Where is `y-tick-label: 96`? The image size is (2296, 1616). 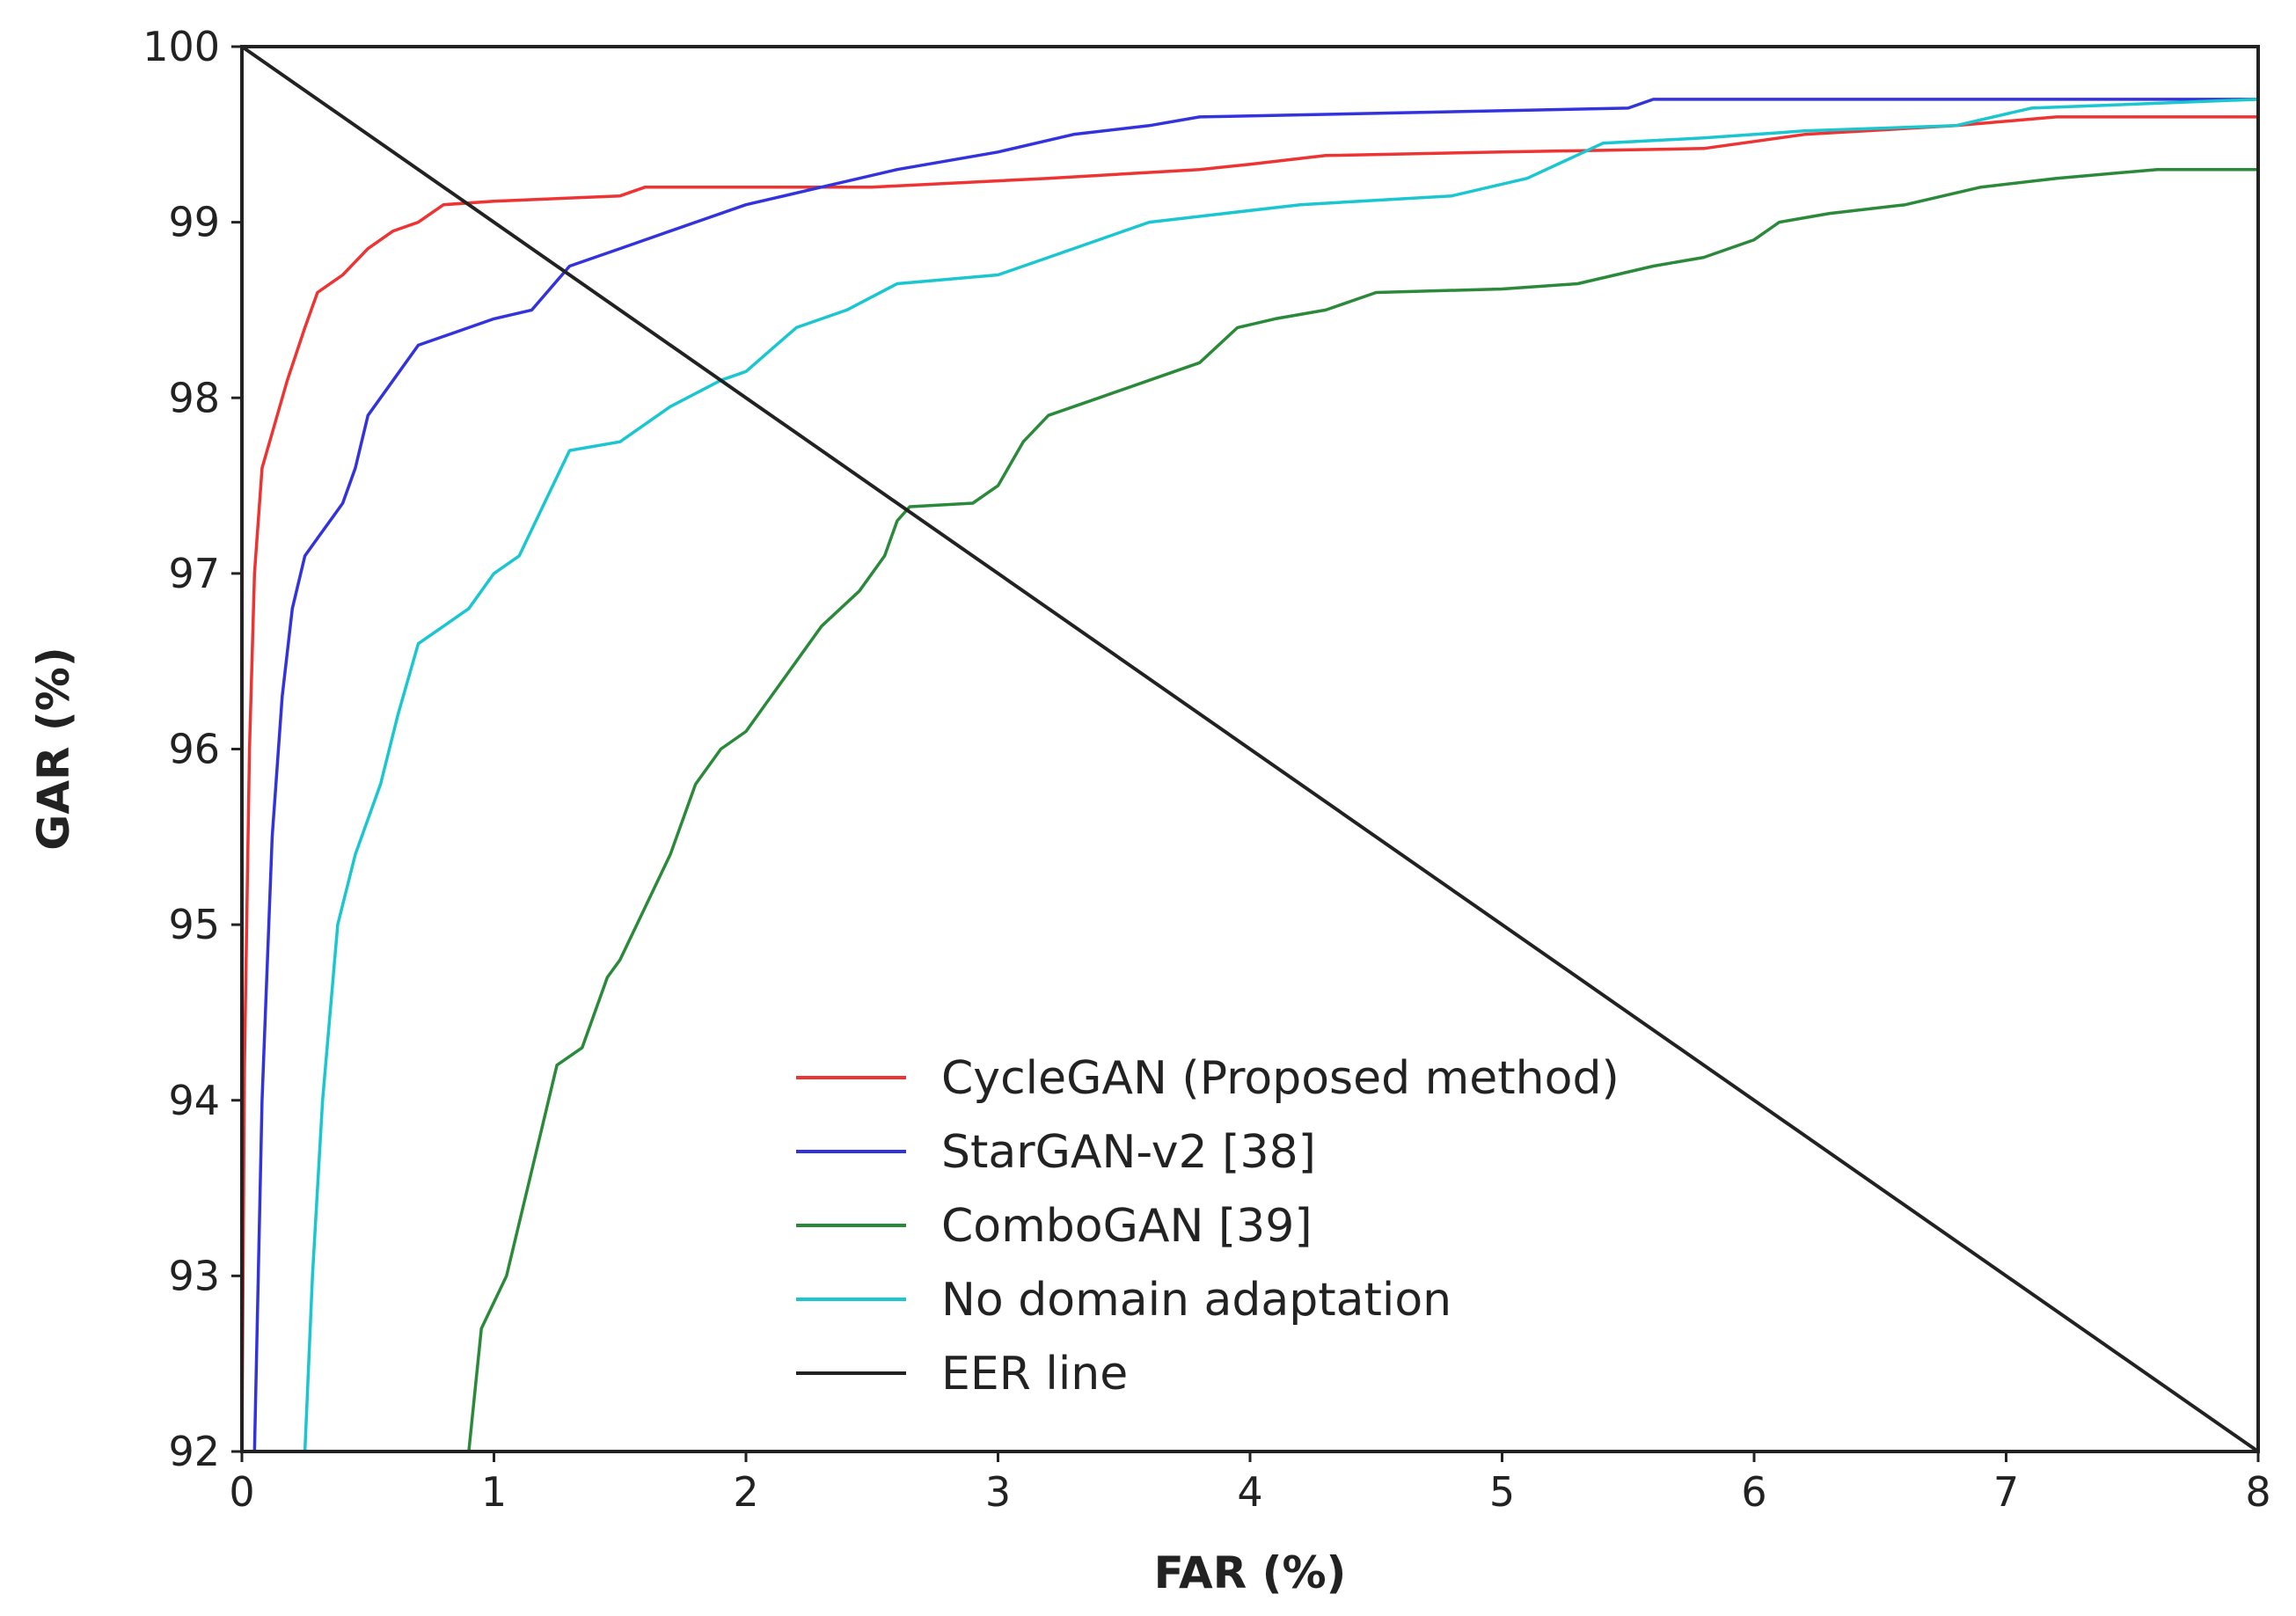
y-tick-label: 96 is located at coordinates (194, 749).